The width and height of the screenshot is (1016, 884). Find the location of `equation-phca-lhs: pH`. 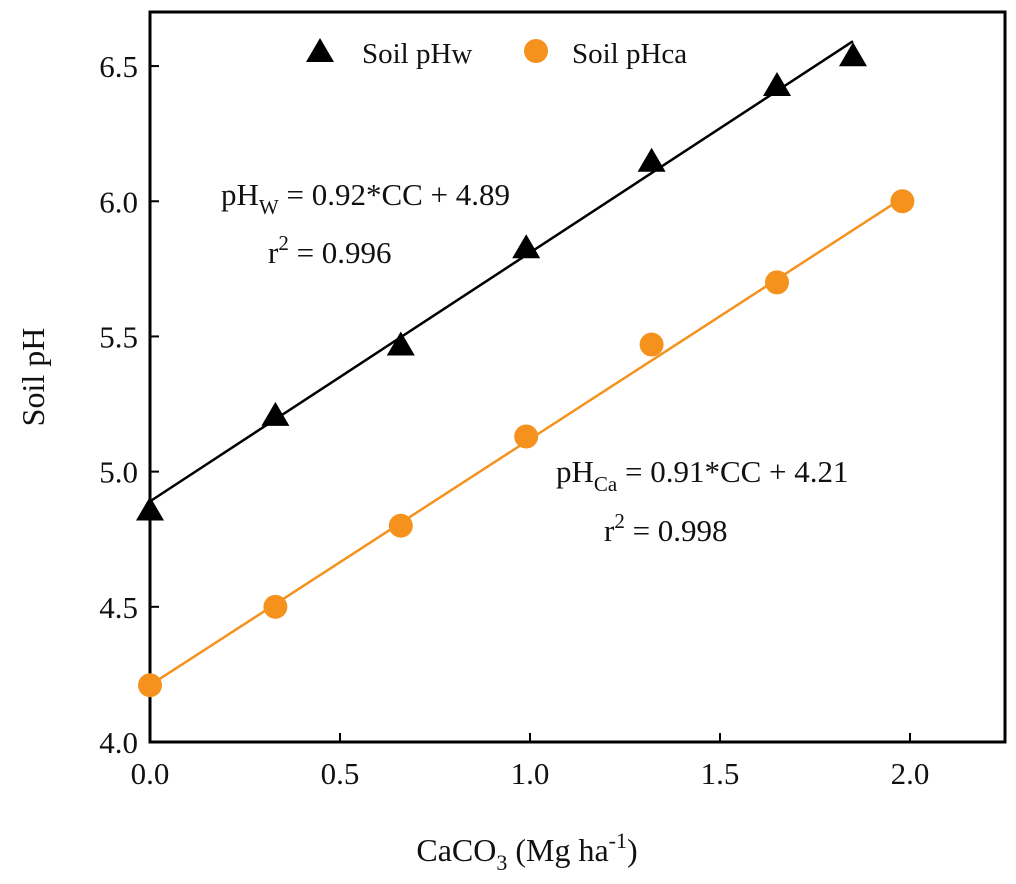

equation-phca-lhs: pH is located at coordinates (575, 471).